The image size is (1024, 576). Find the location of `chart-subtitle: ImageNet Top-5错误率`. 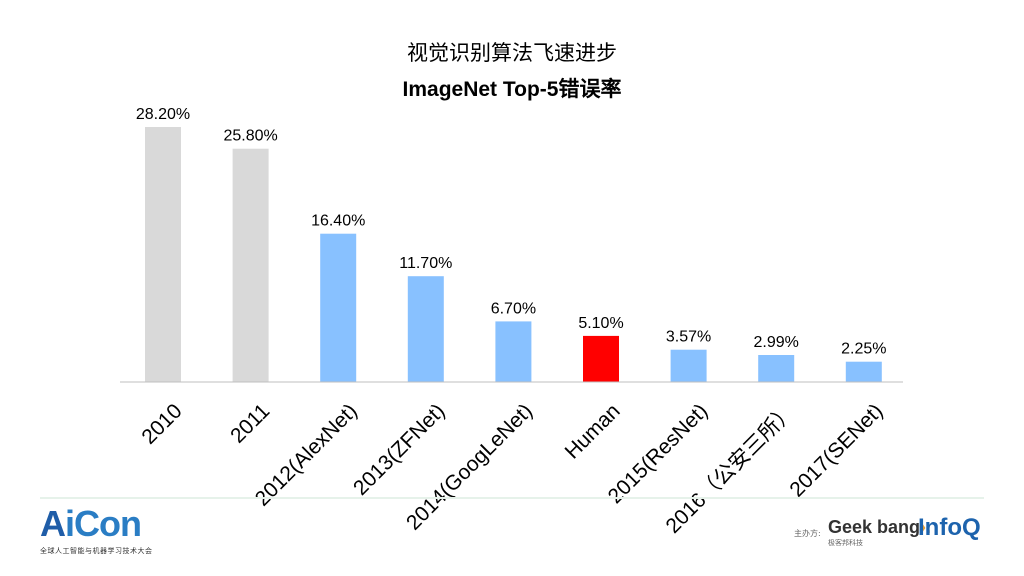

chart-subtitle: ImageNet Top-5错误率 is located at coordinates (512, 89).